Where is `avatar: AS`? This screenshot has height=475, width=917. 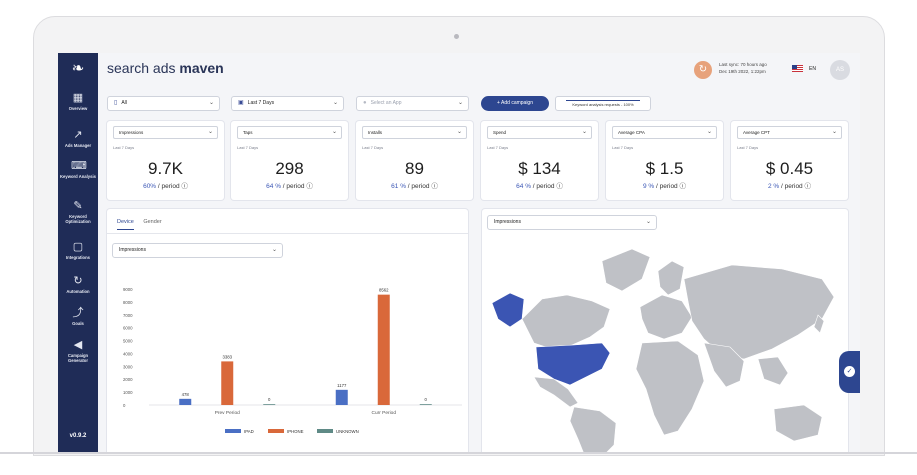 avatar: AS is located at coordinates (840, 70).